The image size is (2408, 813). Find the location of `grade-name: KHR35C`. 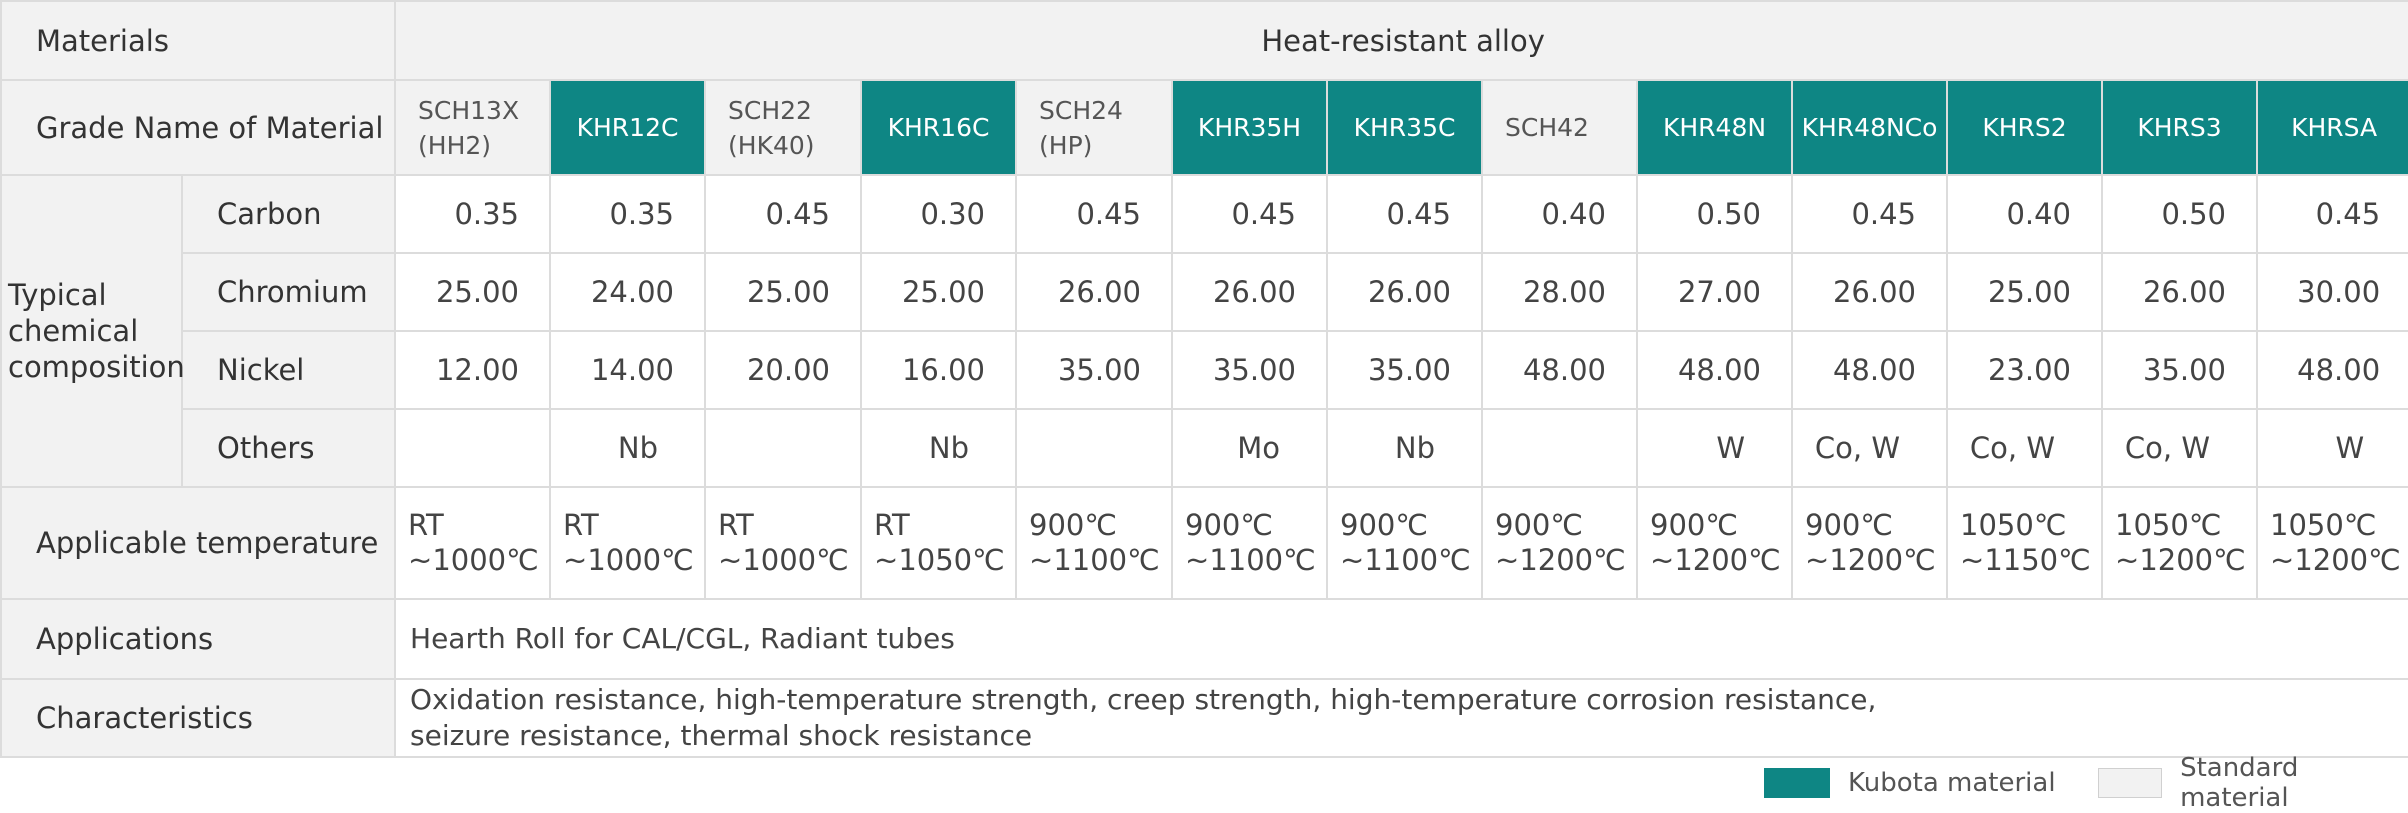

grade-name: KHR35C is located at coordinates (1404, 127).